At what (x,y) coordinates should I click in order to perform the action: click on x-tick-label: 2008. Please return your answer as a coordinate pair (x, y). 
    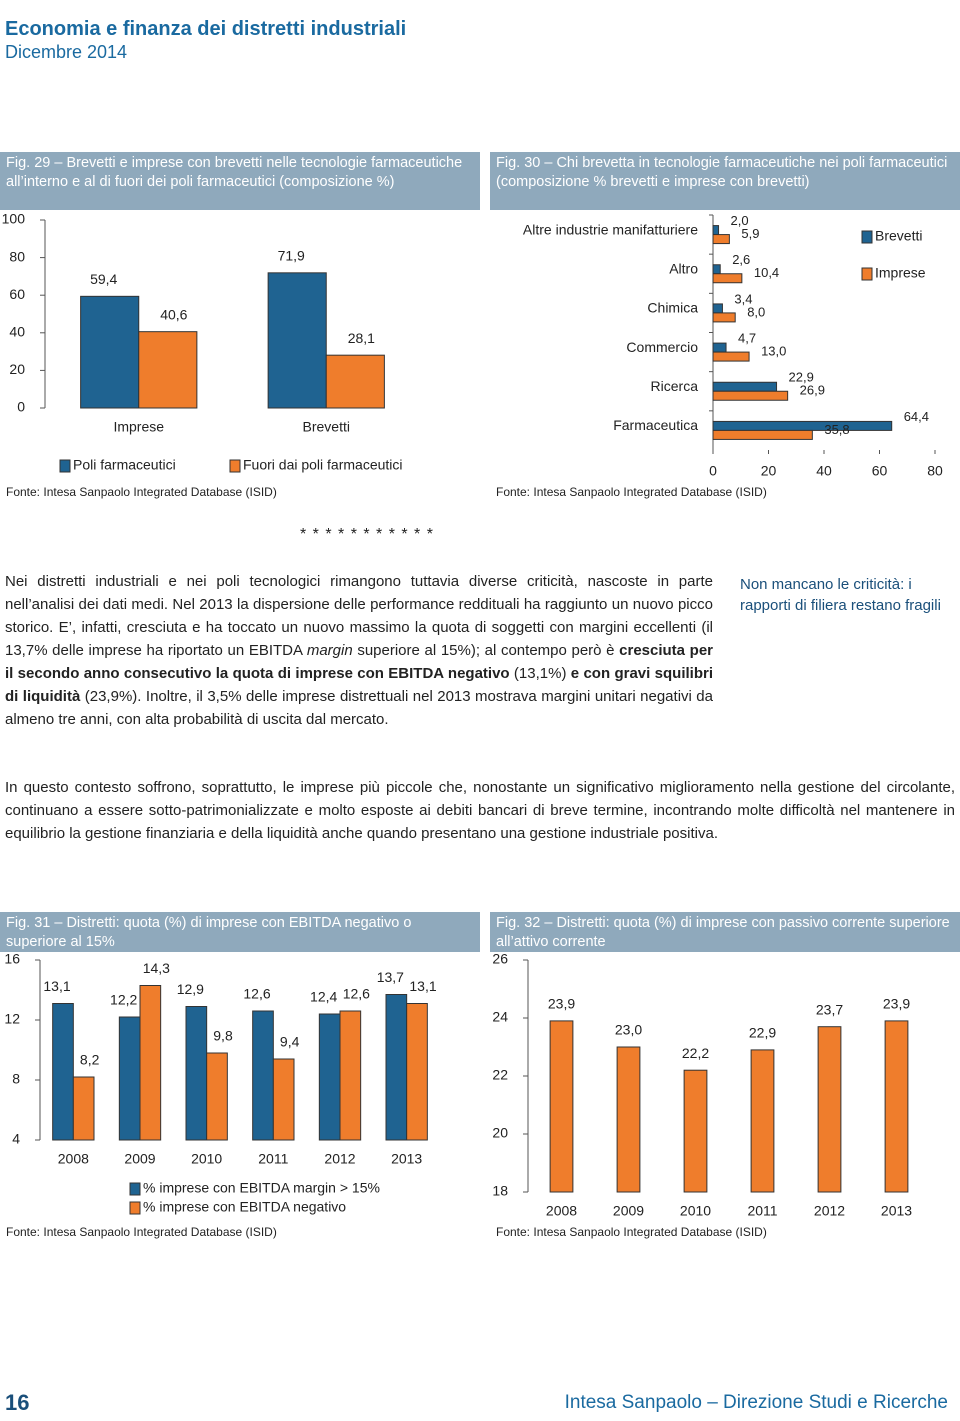
    Looking at the image, I should click on (73, 1159).